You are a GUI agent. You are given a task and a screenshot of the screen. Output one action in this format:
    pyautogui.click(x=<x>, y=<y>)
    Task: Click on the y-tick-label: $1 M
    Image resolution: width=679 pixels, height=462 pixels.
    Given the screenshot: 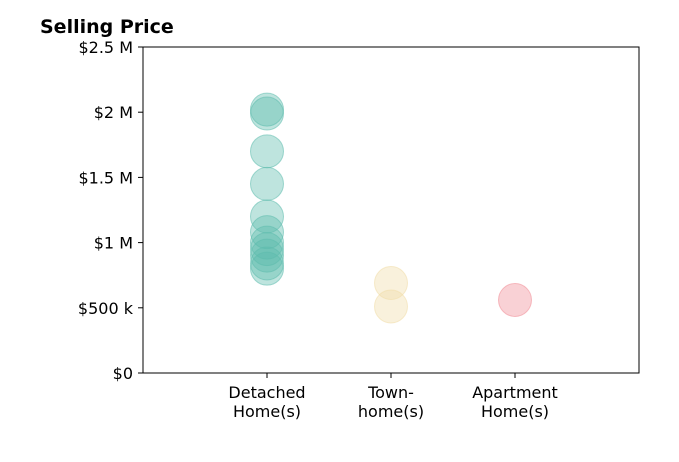 What is the action you would take?
    pyautogui.click(x=113, y=243)
    